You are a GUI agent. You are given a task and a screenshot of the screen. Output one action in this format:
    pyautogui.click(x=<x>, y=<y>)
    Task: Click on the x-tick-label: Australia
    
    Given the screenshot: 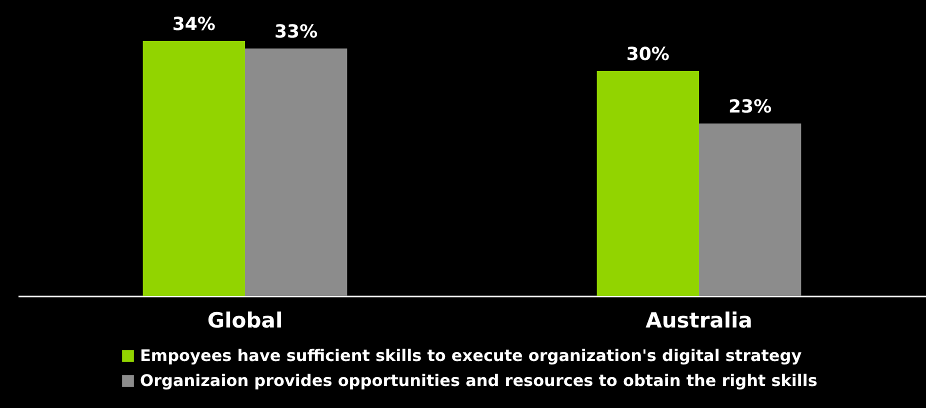 What is the action you would take?
    pyautogui.click(x=699, y=320)
    